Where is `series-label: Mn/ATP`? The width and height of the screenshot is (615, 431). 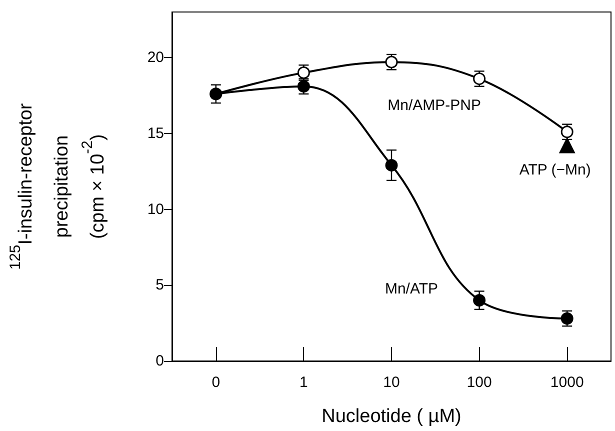
series-label: Mn/ATP is located at coordinates (411, 289).